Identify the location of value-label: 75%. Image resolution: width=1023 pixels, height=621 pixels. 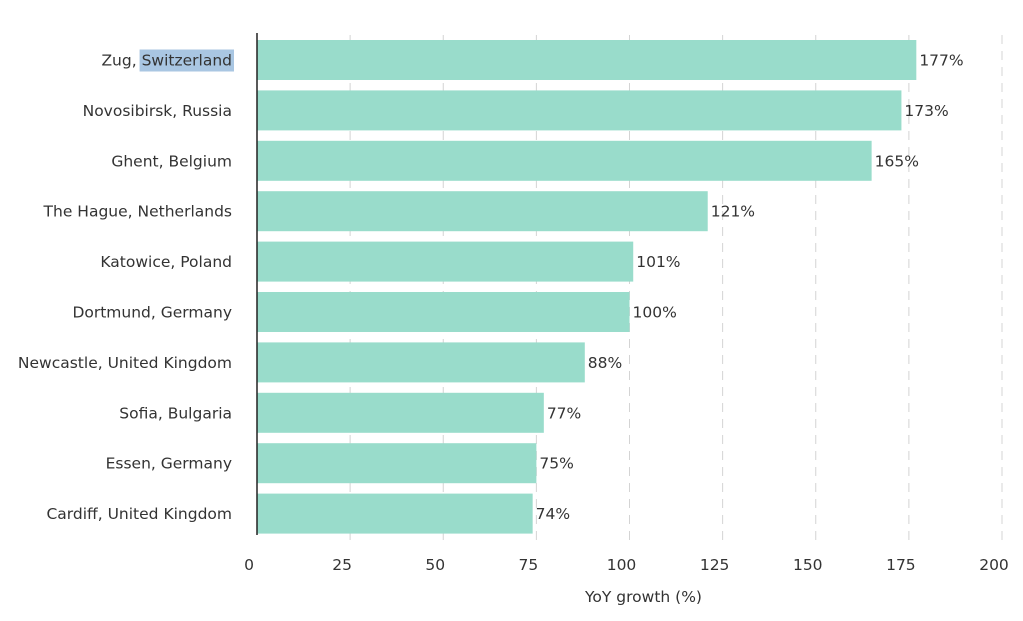
(556, 464).